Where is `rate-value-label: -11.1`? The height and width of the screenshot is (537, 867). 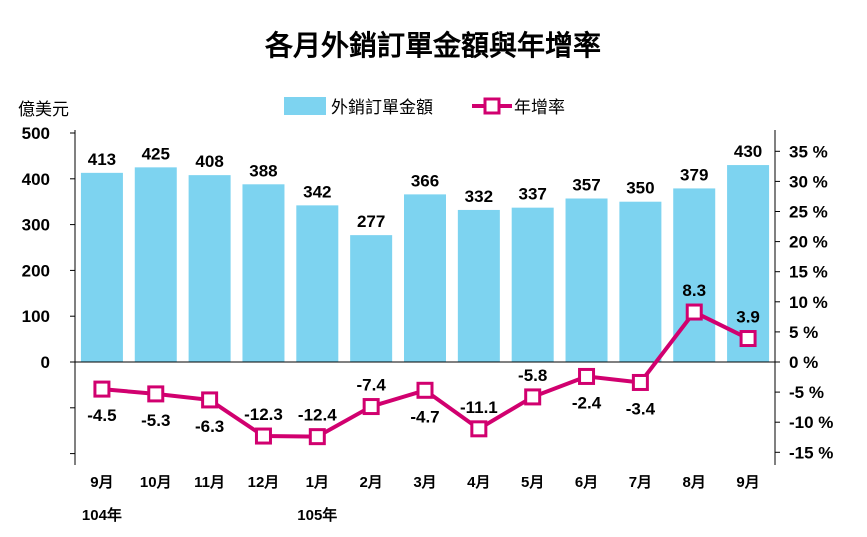
rate-value-label: -11.1 is located at coordinates (479, 407).